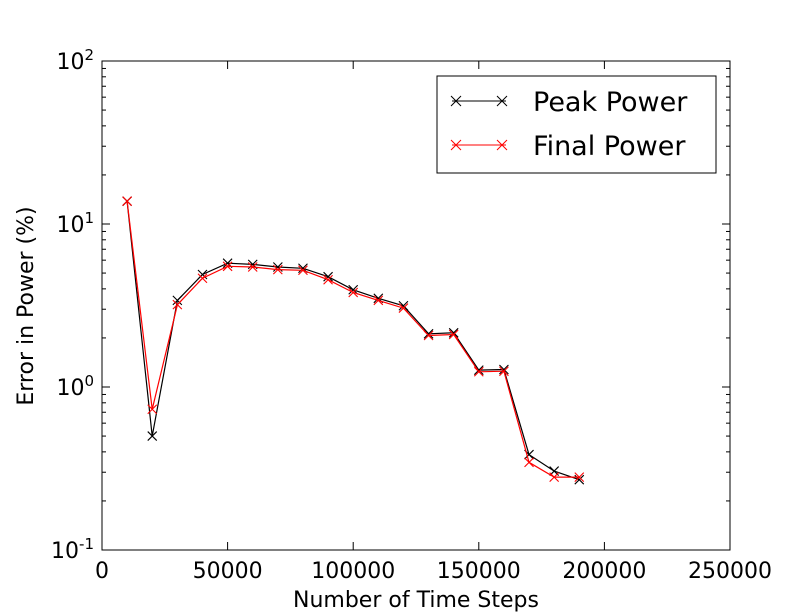  What do you see at coordinates (479, 145) in the screenshot?
I see `legend-marker-final-power` at bounding box center [479, 145].